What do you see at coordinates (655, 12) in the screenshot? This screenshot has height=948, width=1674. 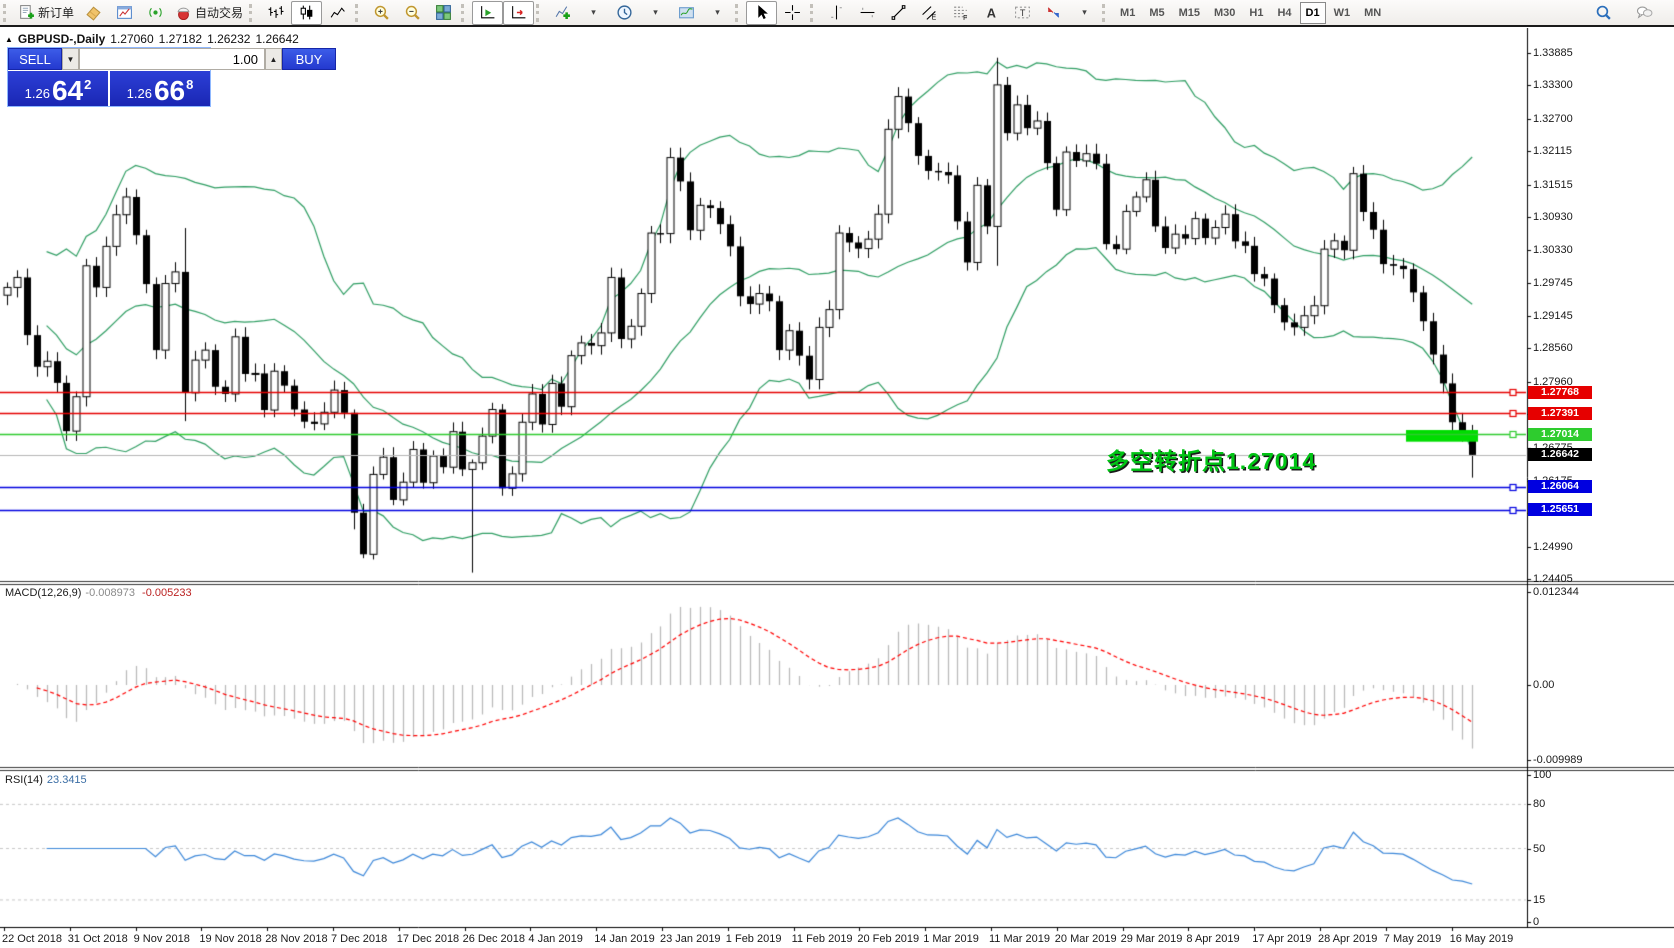 I see `periods-button-dropdown: ▾` at bounding box center [655, 12].